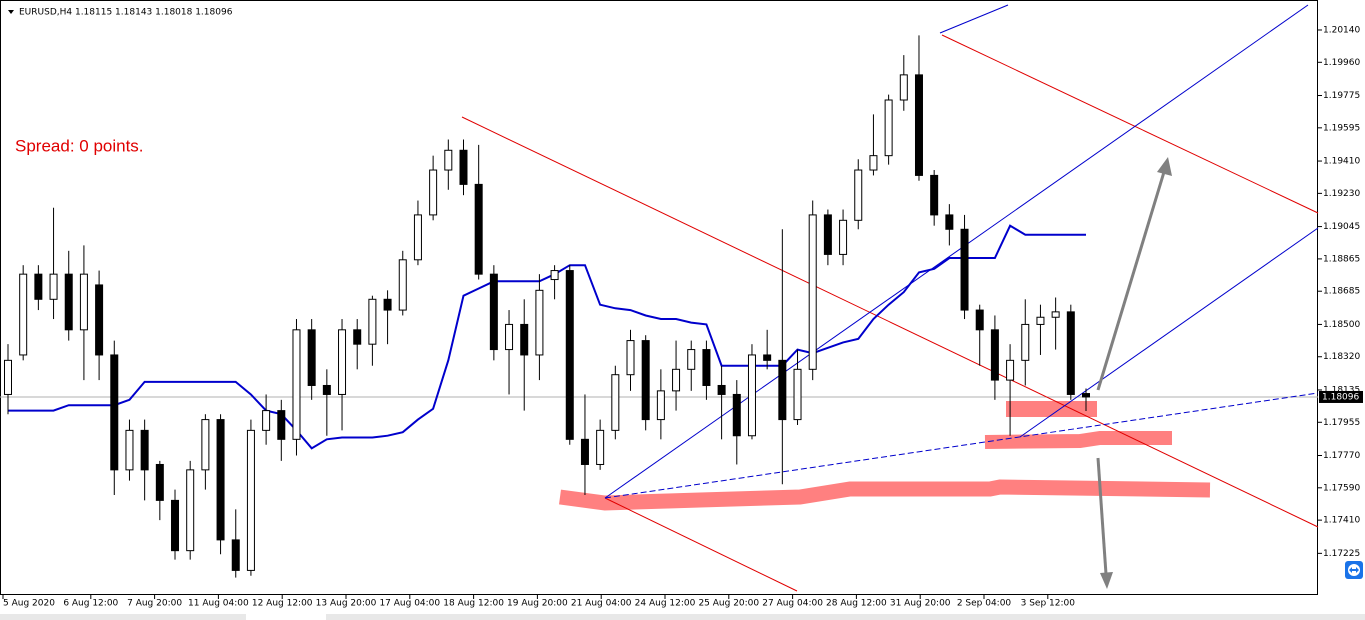  What do you see at coordinates (1131, 281) in the screenshot?
I see `arrow` at bounding box center [1131, 281].